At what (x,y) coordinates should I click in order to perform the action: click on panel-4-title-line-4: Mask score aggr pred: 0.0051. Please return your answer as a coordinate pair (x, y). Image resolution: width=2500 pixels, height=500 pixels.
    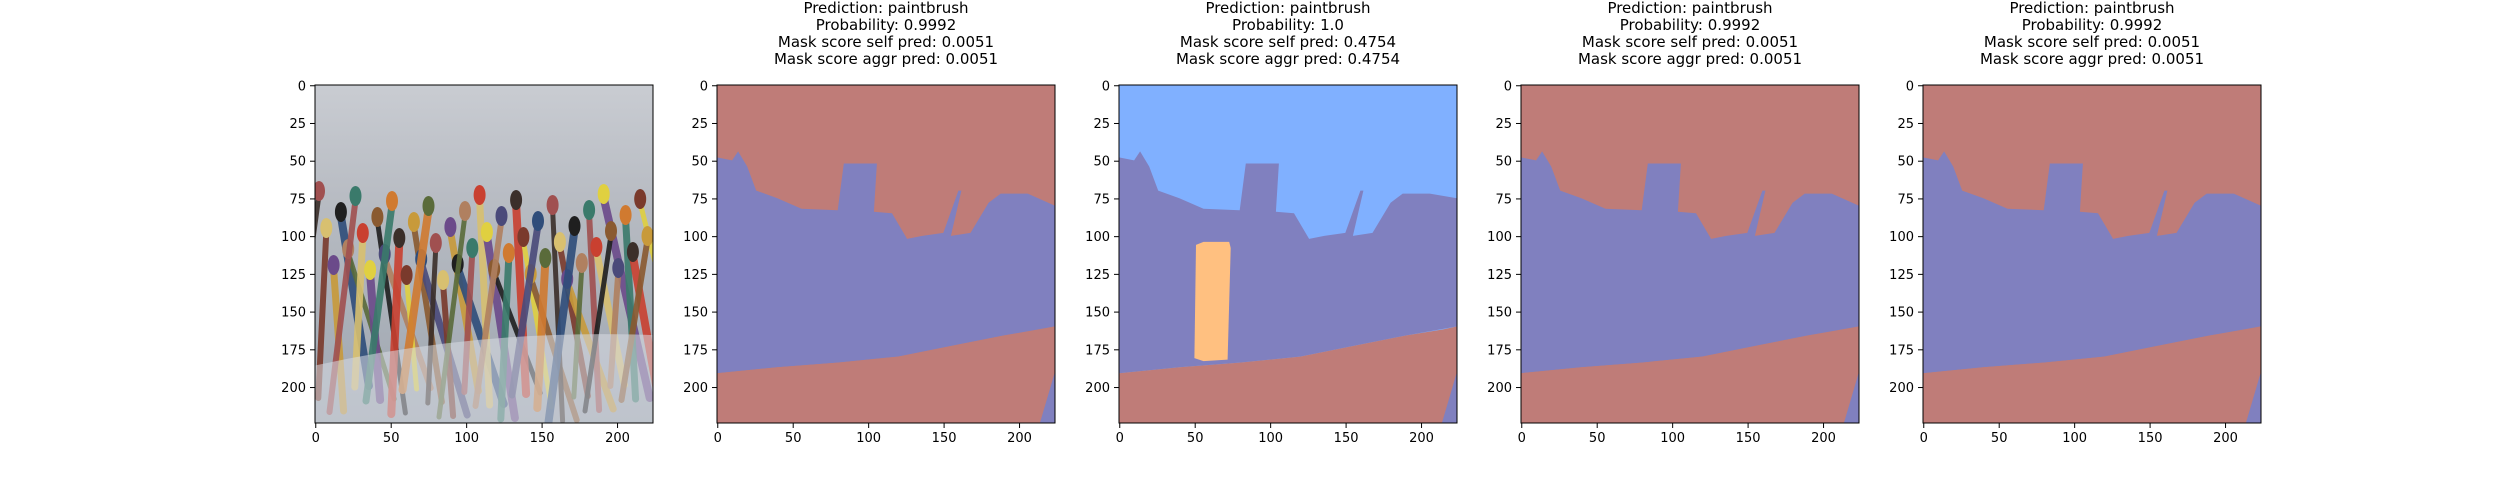
    Looking at the image, I should click on (1690, 59).